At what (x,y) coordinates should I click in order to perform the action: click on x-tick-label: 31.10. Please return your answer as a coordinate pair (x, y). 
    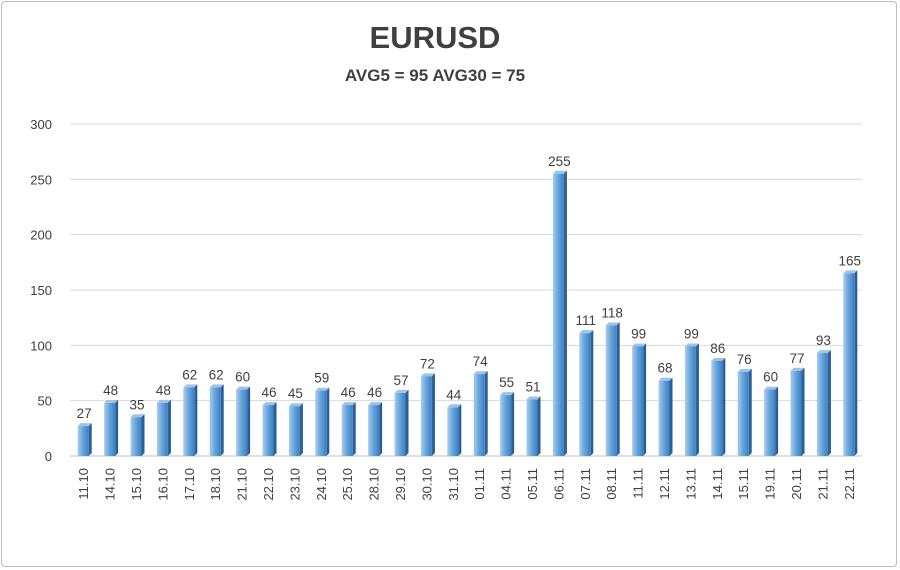
    Looking at the image, I should click on (453, 484).